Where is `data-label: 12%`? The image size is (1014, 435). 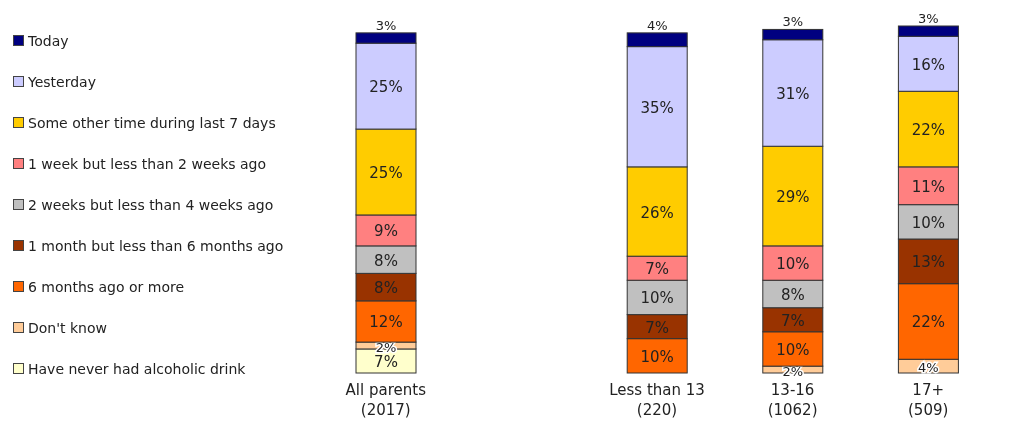 data-label: 12% is located at coordinates (386, 322).